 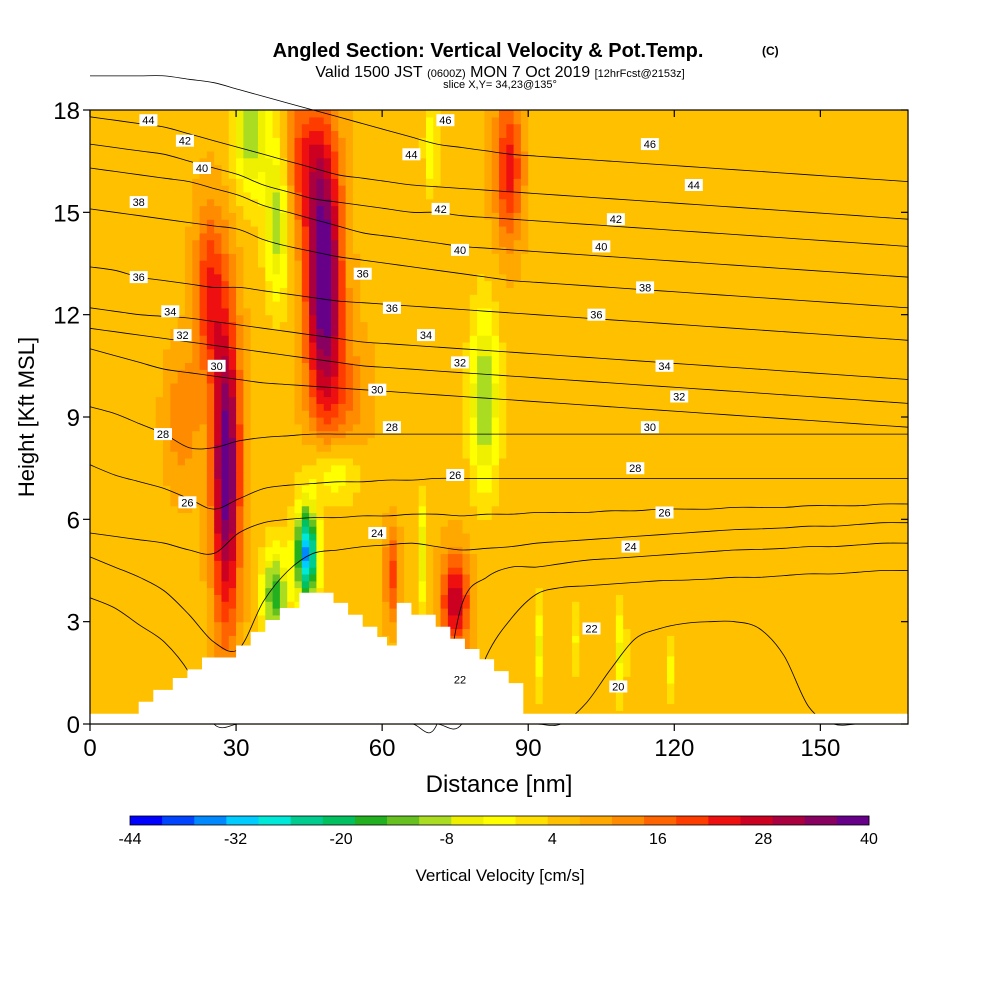 I want to click on contour-label-text: 40, so click(x=601, y=247).